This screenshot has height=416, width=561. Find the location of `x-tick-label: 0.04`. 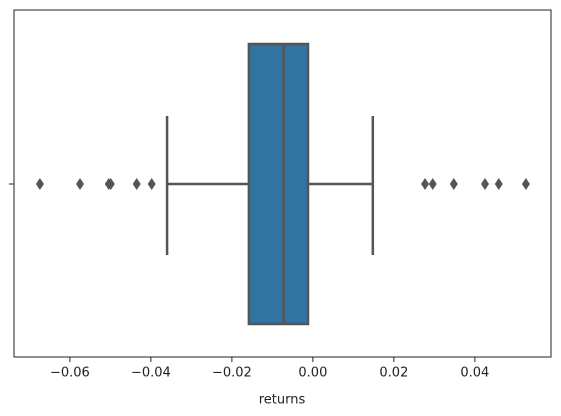

x-tick-label: 0.04 is located at coordinates (474, 373).